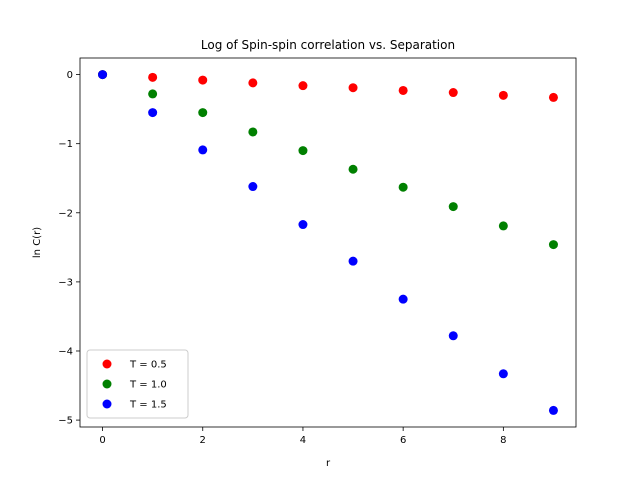 The width and height of the screenshot is (640, 480). Describe the element at coordinates (148, 385) in the screenshot. I see `legend-label: T = 1.0` at that location.